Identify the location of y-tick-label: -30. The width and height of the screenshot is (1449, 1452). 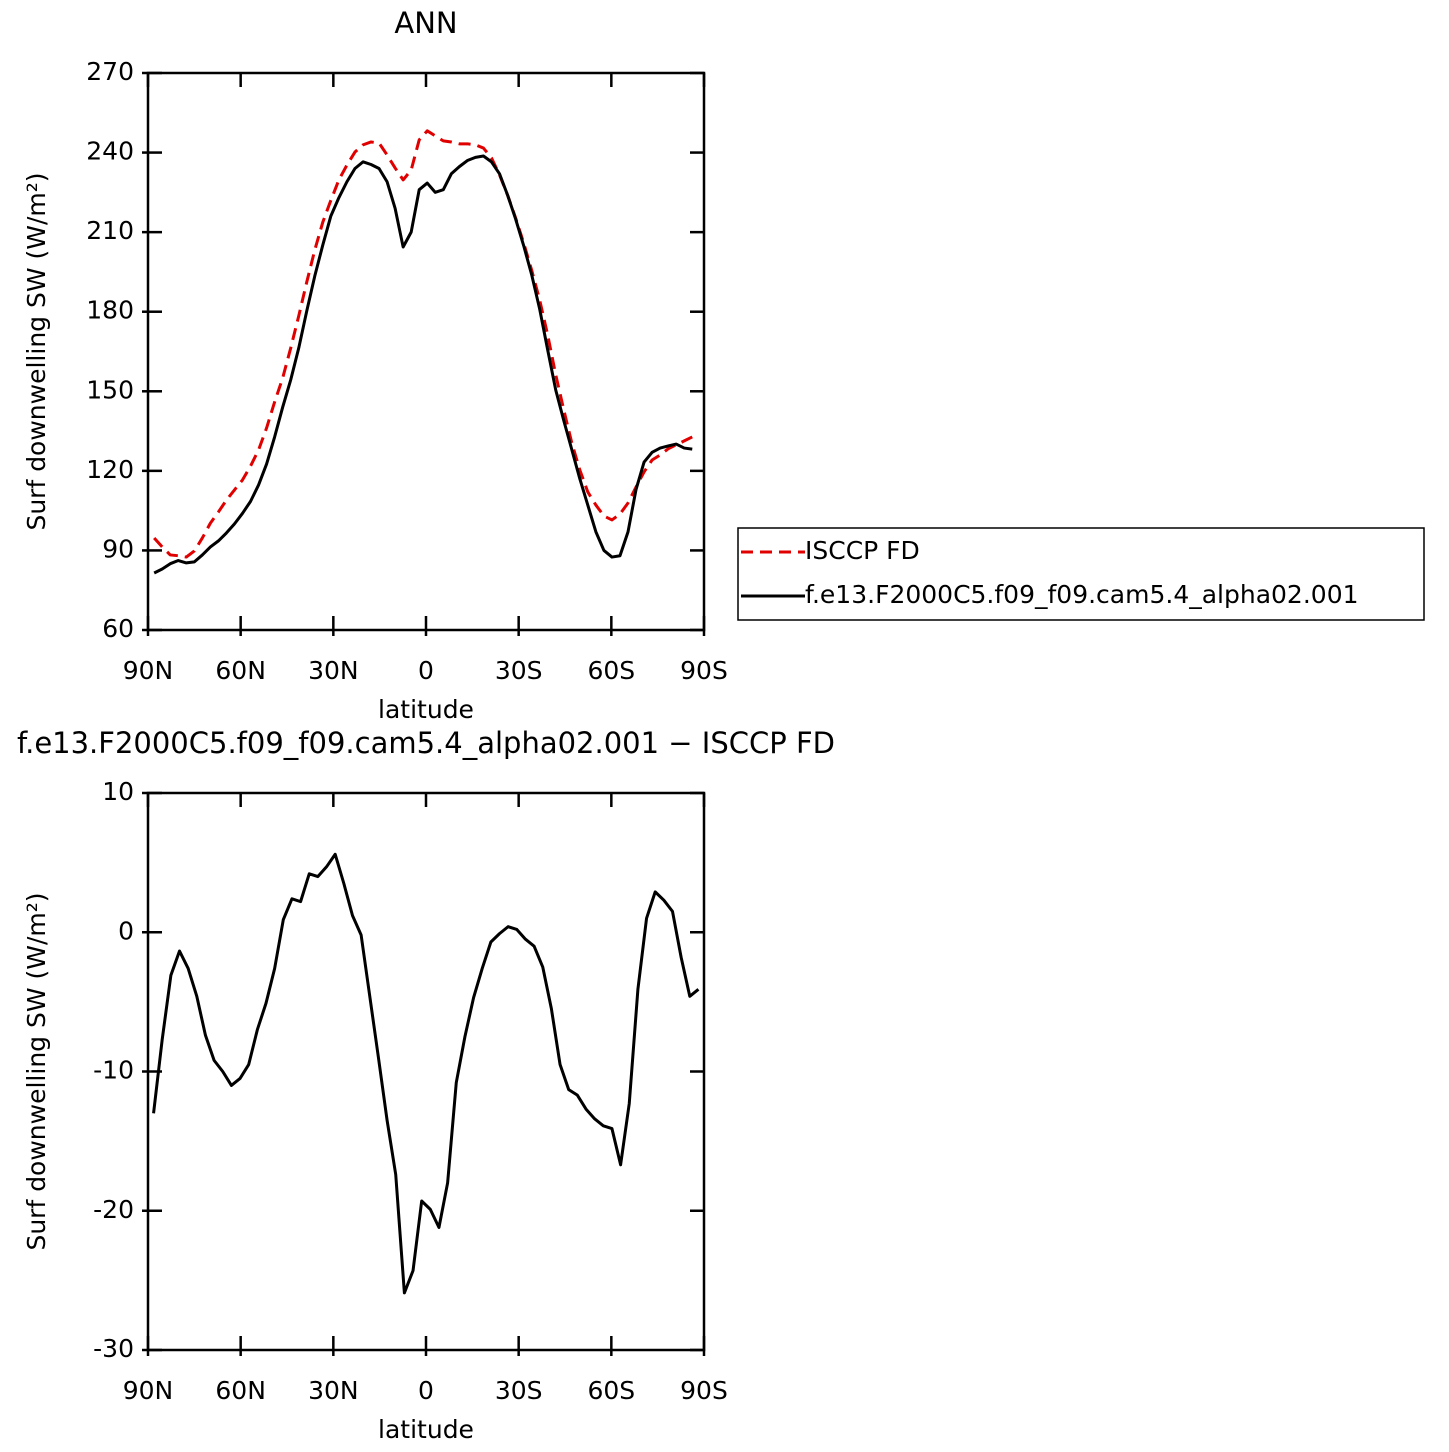
(113, 1348).